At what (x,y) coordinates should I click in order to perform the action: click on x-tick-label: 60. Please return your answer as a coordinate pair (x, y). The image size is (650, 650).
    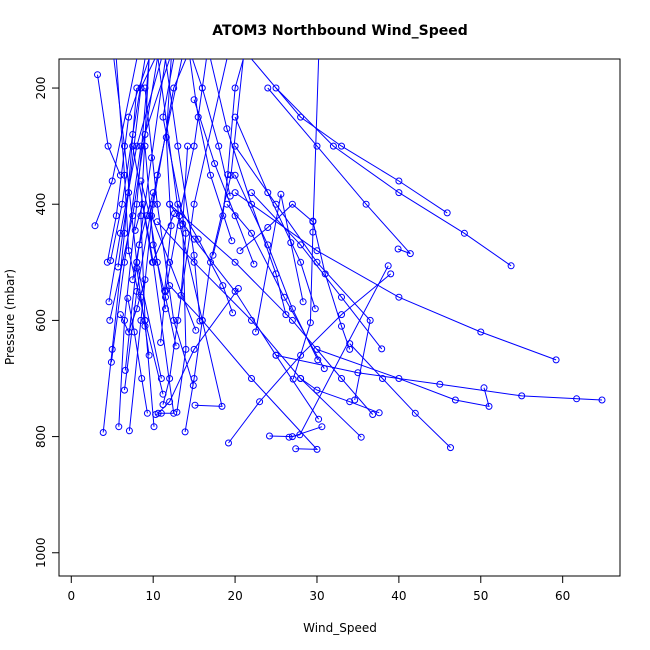
    Looking at the image, I should click on (562, 596).